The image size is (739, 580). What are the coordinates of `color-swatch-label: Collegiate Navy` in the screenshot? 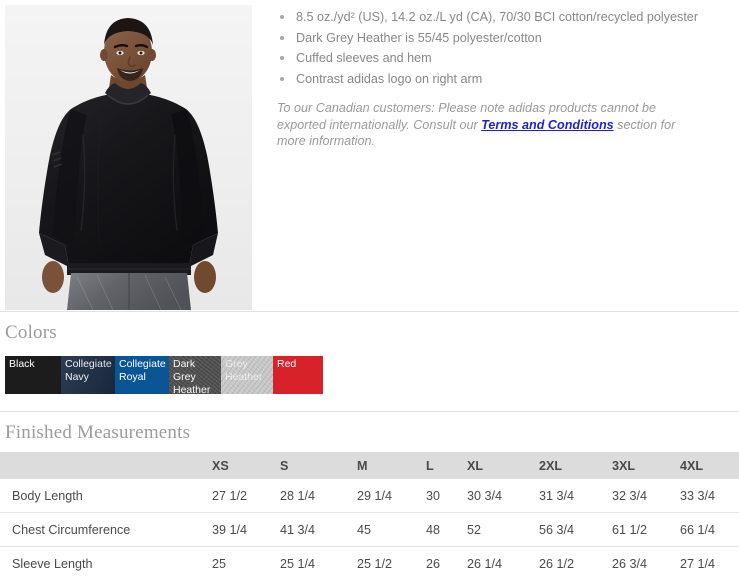 It's located at (89, 371).